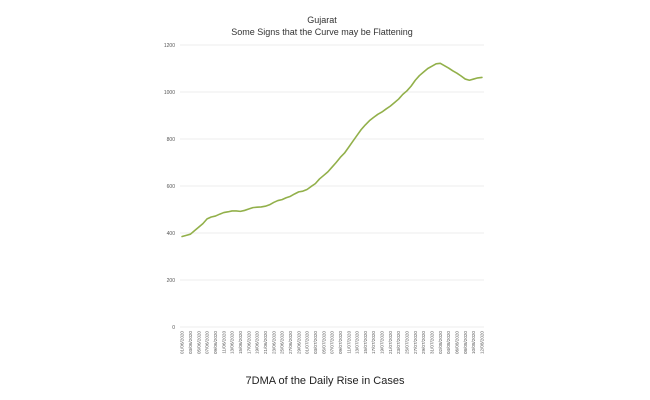 This screenshot has width=650, height=400. What do you see at coordinates (322, 20) in the screenshot?
I see `chart-title: Gujarat` at bounding box center [322, 20].